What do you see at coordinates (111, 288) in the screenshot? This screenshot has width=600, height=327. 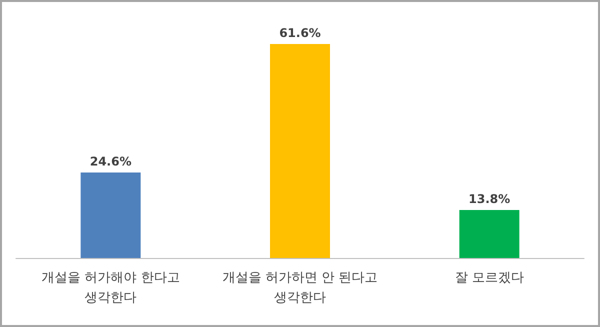 I see `x-tick-label: 개설을 허가해야 한다고 생각한다` at bounding box center [111, 288].